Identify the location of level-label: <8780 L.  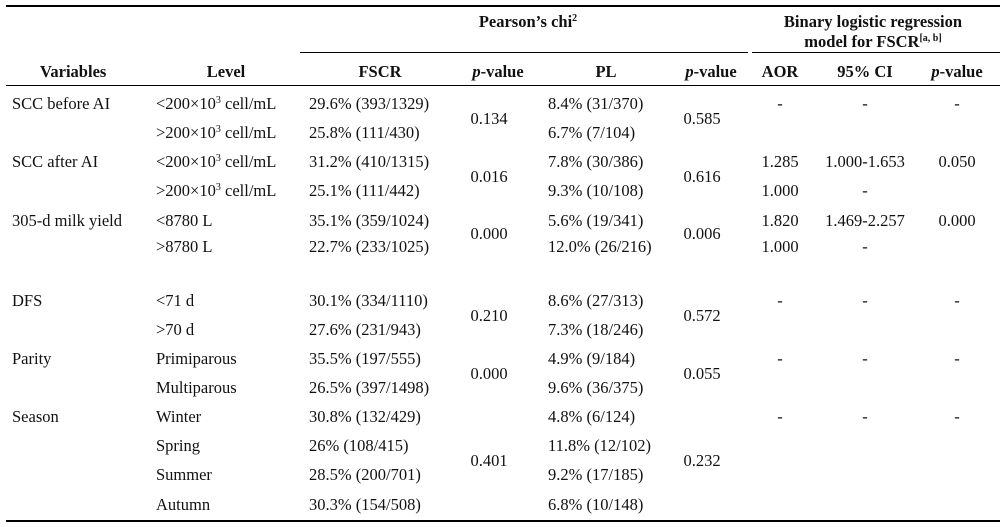
(184, 220).